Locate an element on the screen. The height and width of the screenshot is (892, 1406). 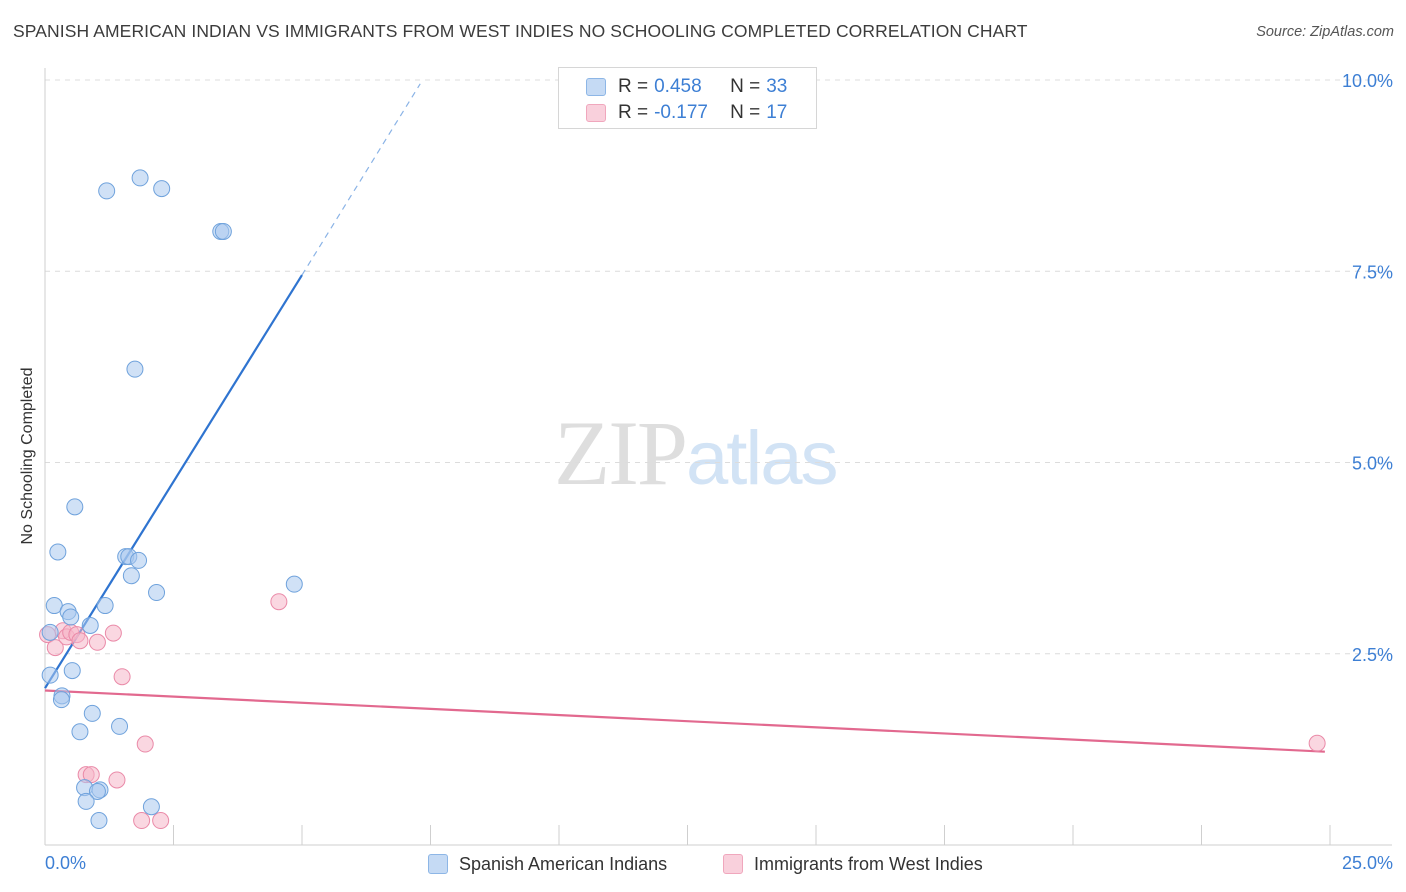
series-swatch-pink is located at coordinates (733, 864).